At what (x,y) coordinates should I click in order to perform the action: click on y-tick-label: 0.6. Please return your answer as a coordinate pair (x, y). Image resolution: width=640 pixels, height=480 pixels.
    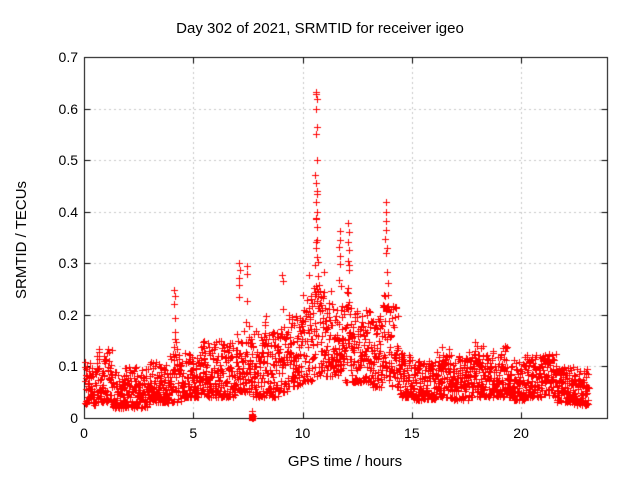
    Looking at the image, I should click on (68, 108).